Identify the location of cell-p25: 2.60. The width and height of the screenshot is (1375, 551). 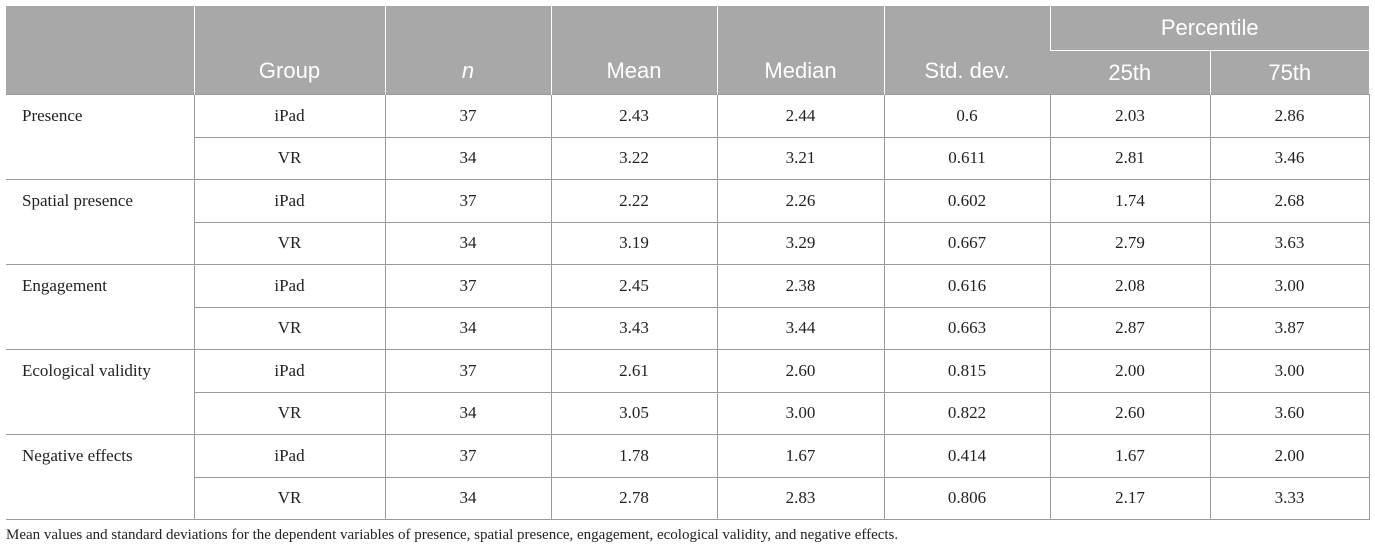
(1129, 413).